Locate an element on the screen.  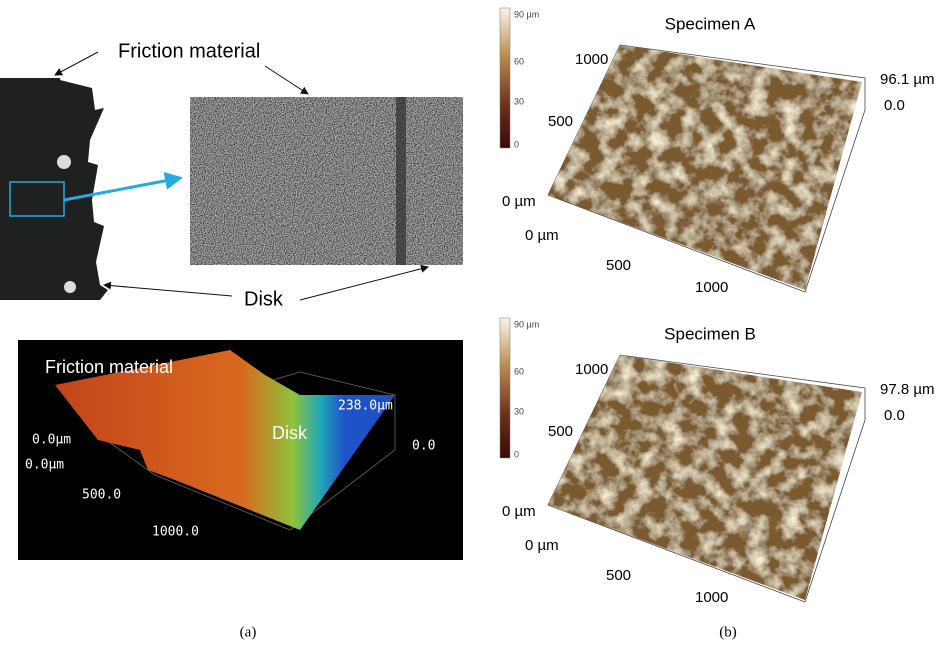
groove is located at coordinates (401, 181).